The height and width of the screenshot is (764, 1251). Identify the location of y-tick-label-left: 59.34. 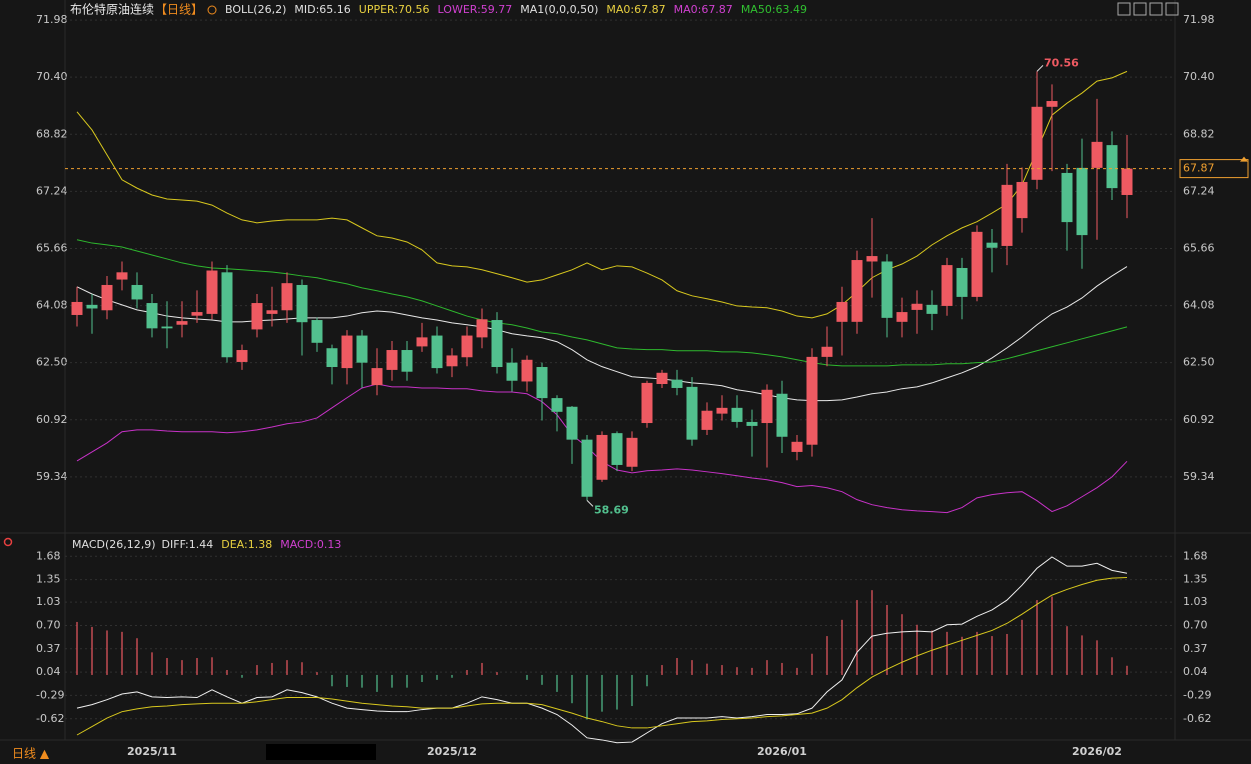
(52, 476).